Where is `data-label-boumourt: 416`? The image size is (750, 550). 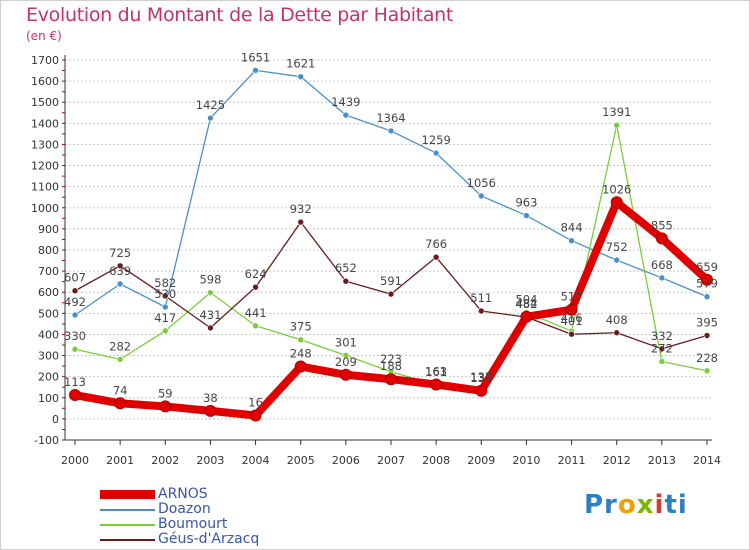
data-label-boumourt: 416 is located at coordinates (572, 318).